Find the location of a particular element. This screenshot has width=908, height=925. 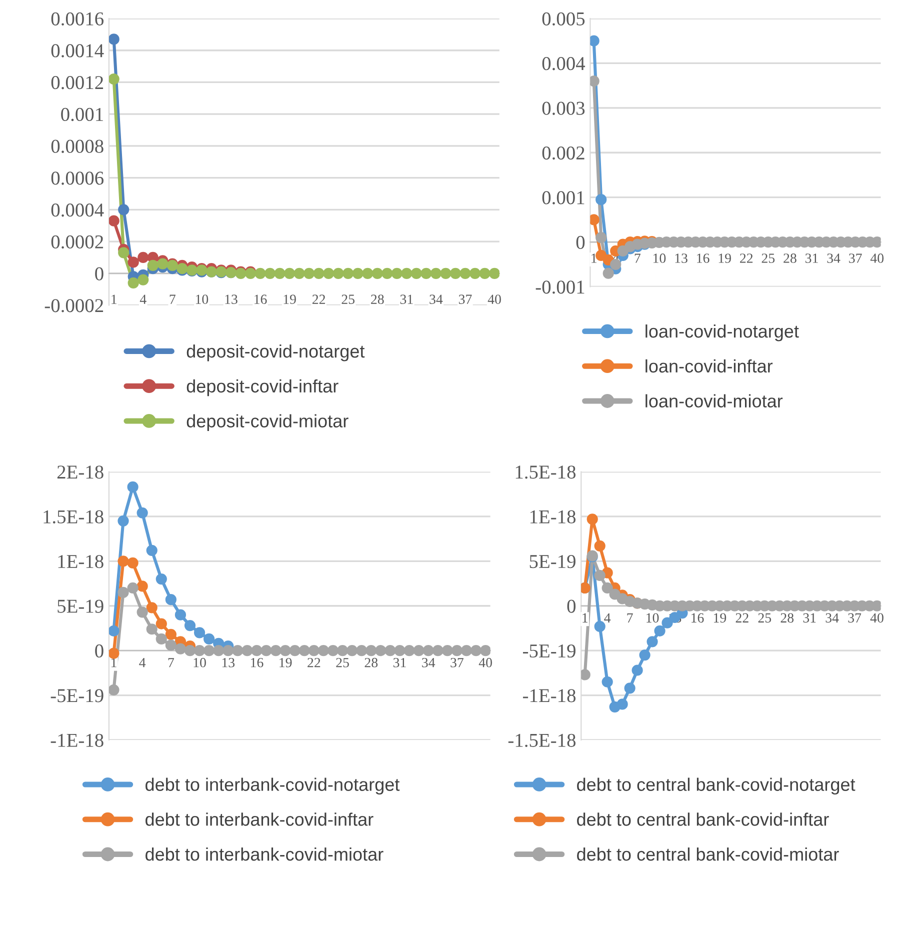

legend-label: debt to interbank-covid-notarget is located at coordinates (273, 786).